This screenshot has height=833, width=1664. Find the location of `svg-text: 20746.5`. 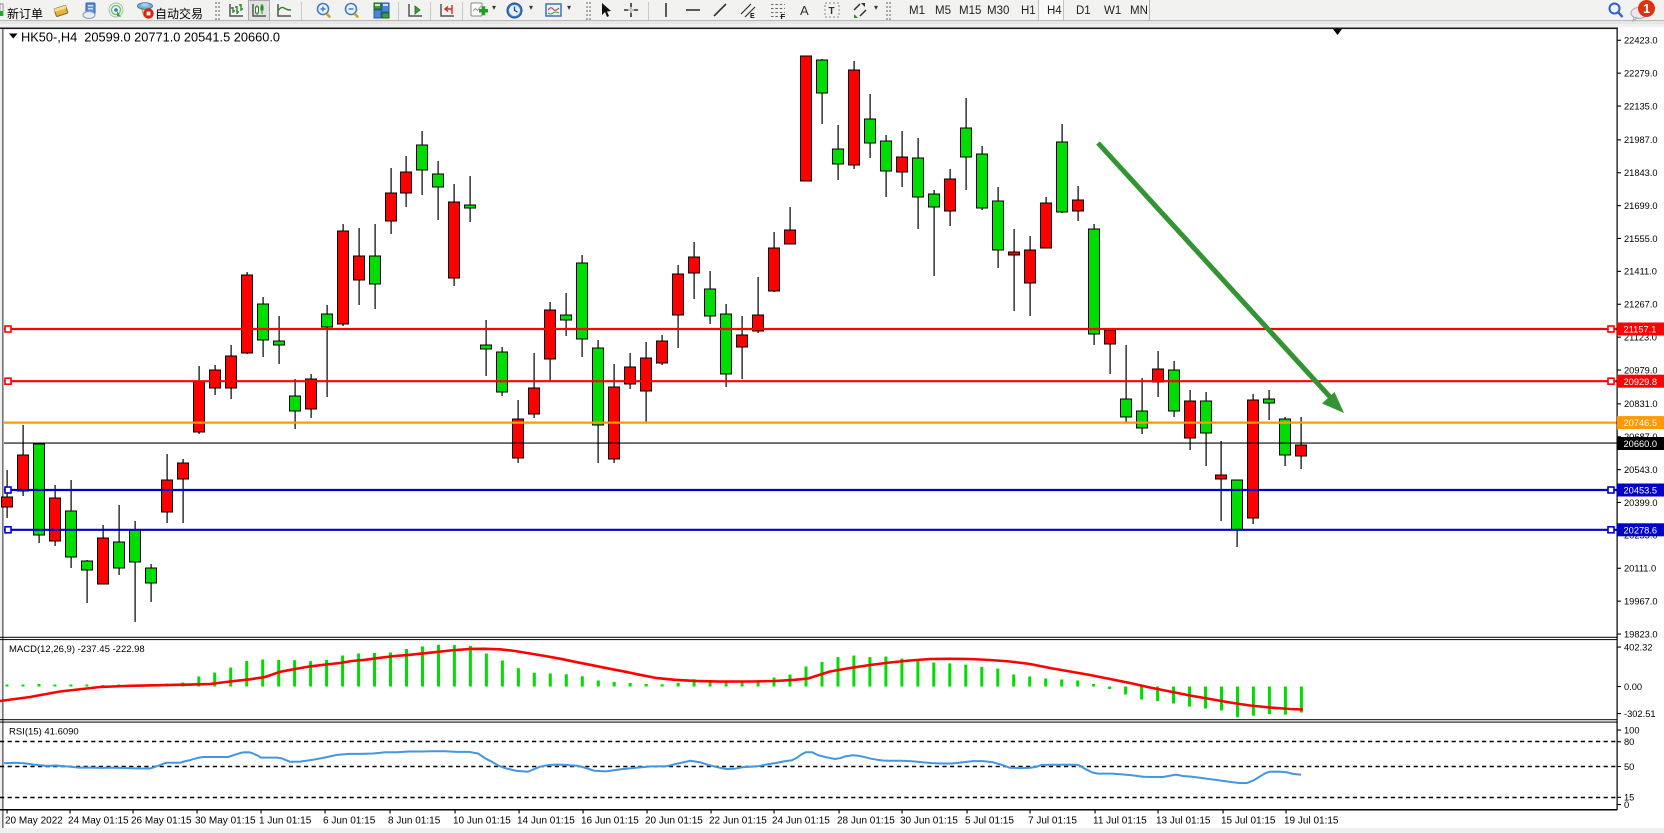

svg-text: 20746.5 is located at coordinates (1641, 423).